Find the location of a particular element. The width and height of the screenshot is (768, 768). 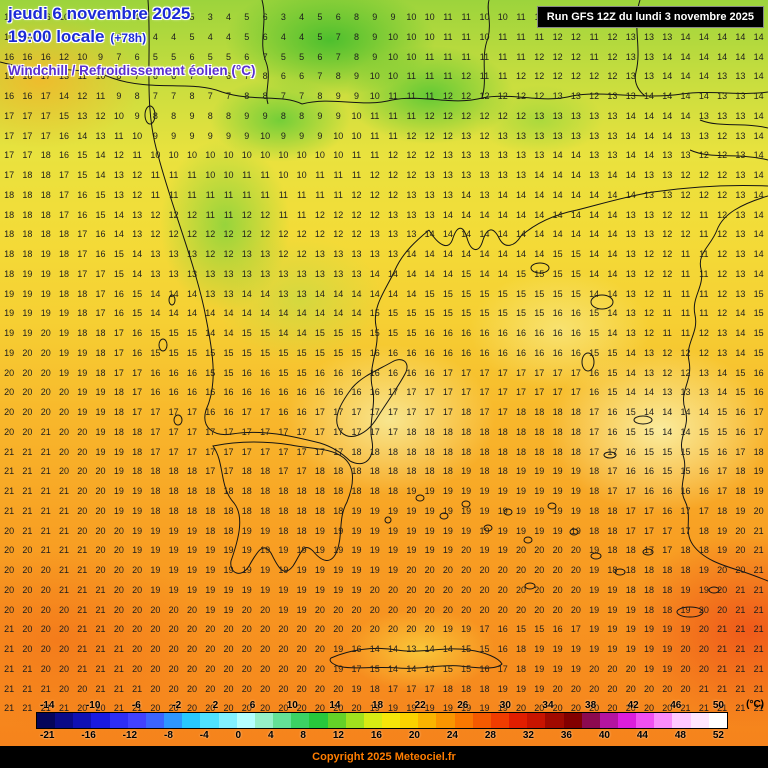

scale-tick-label: 44 is located at coordinates (642, 735).